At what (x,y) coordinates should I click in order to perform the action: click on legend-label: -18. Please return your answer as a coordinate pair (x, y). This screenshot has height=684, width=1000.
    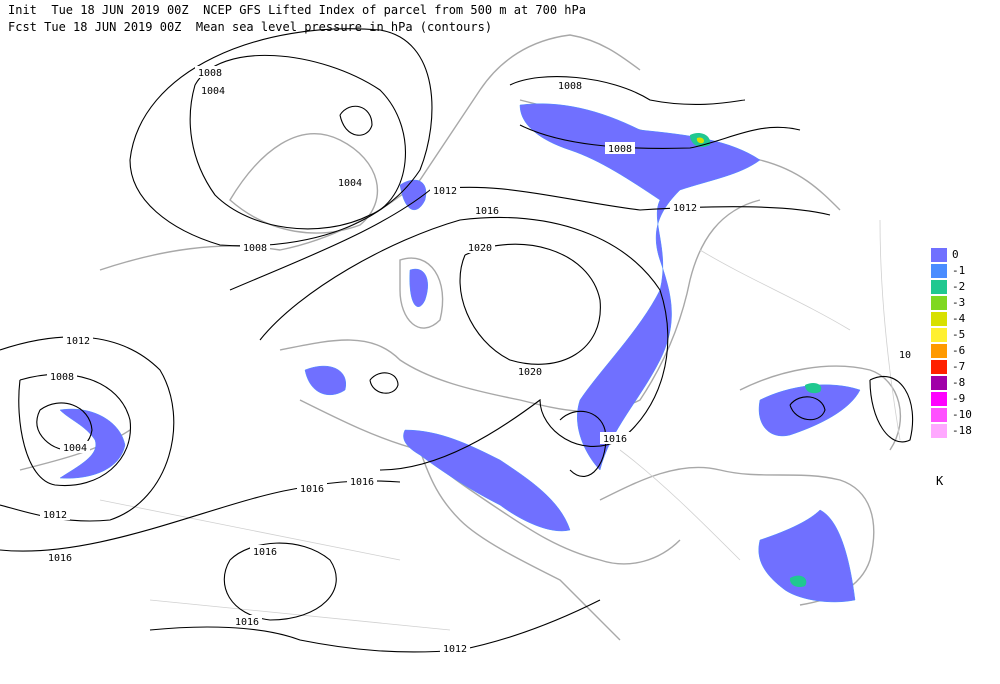
    Looking at the image, I should click on (962, 430).